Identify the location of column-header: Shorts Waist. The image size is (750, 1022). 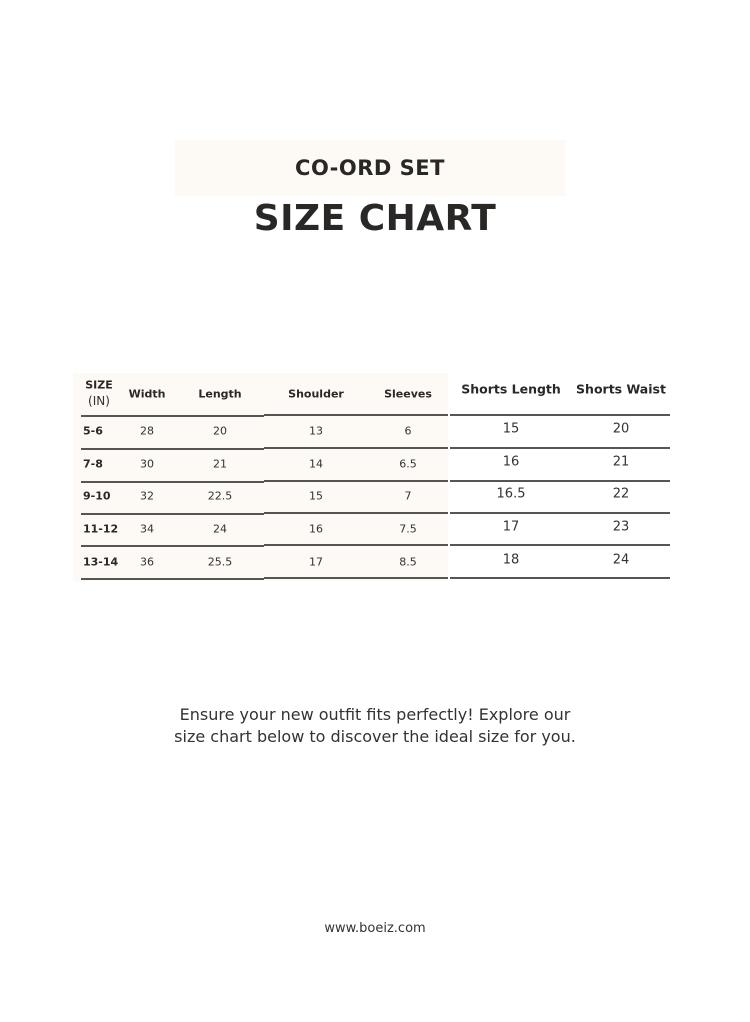
(621, 389).